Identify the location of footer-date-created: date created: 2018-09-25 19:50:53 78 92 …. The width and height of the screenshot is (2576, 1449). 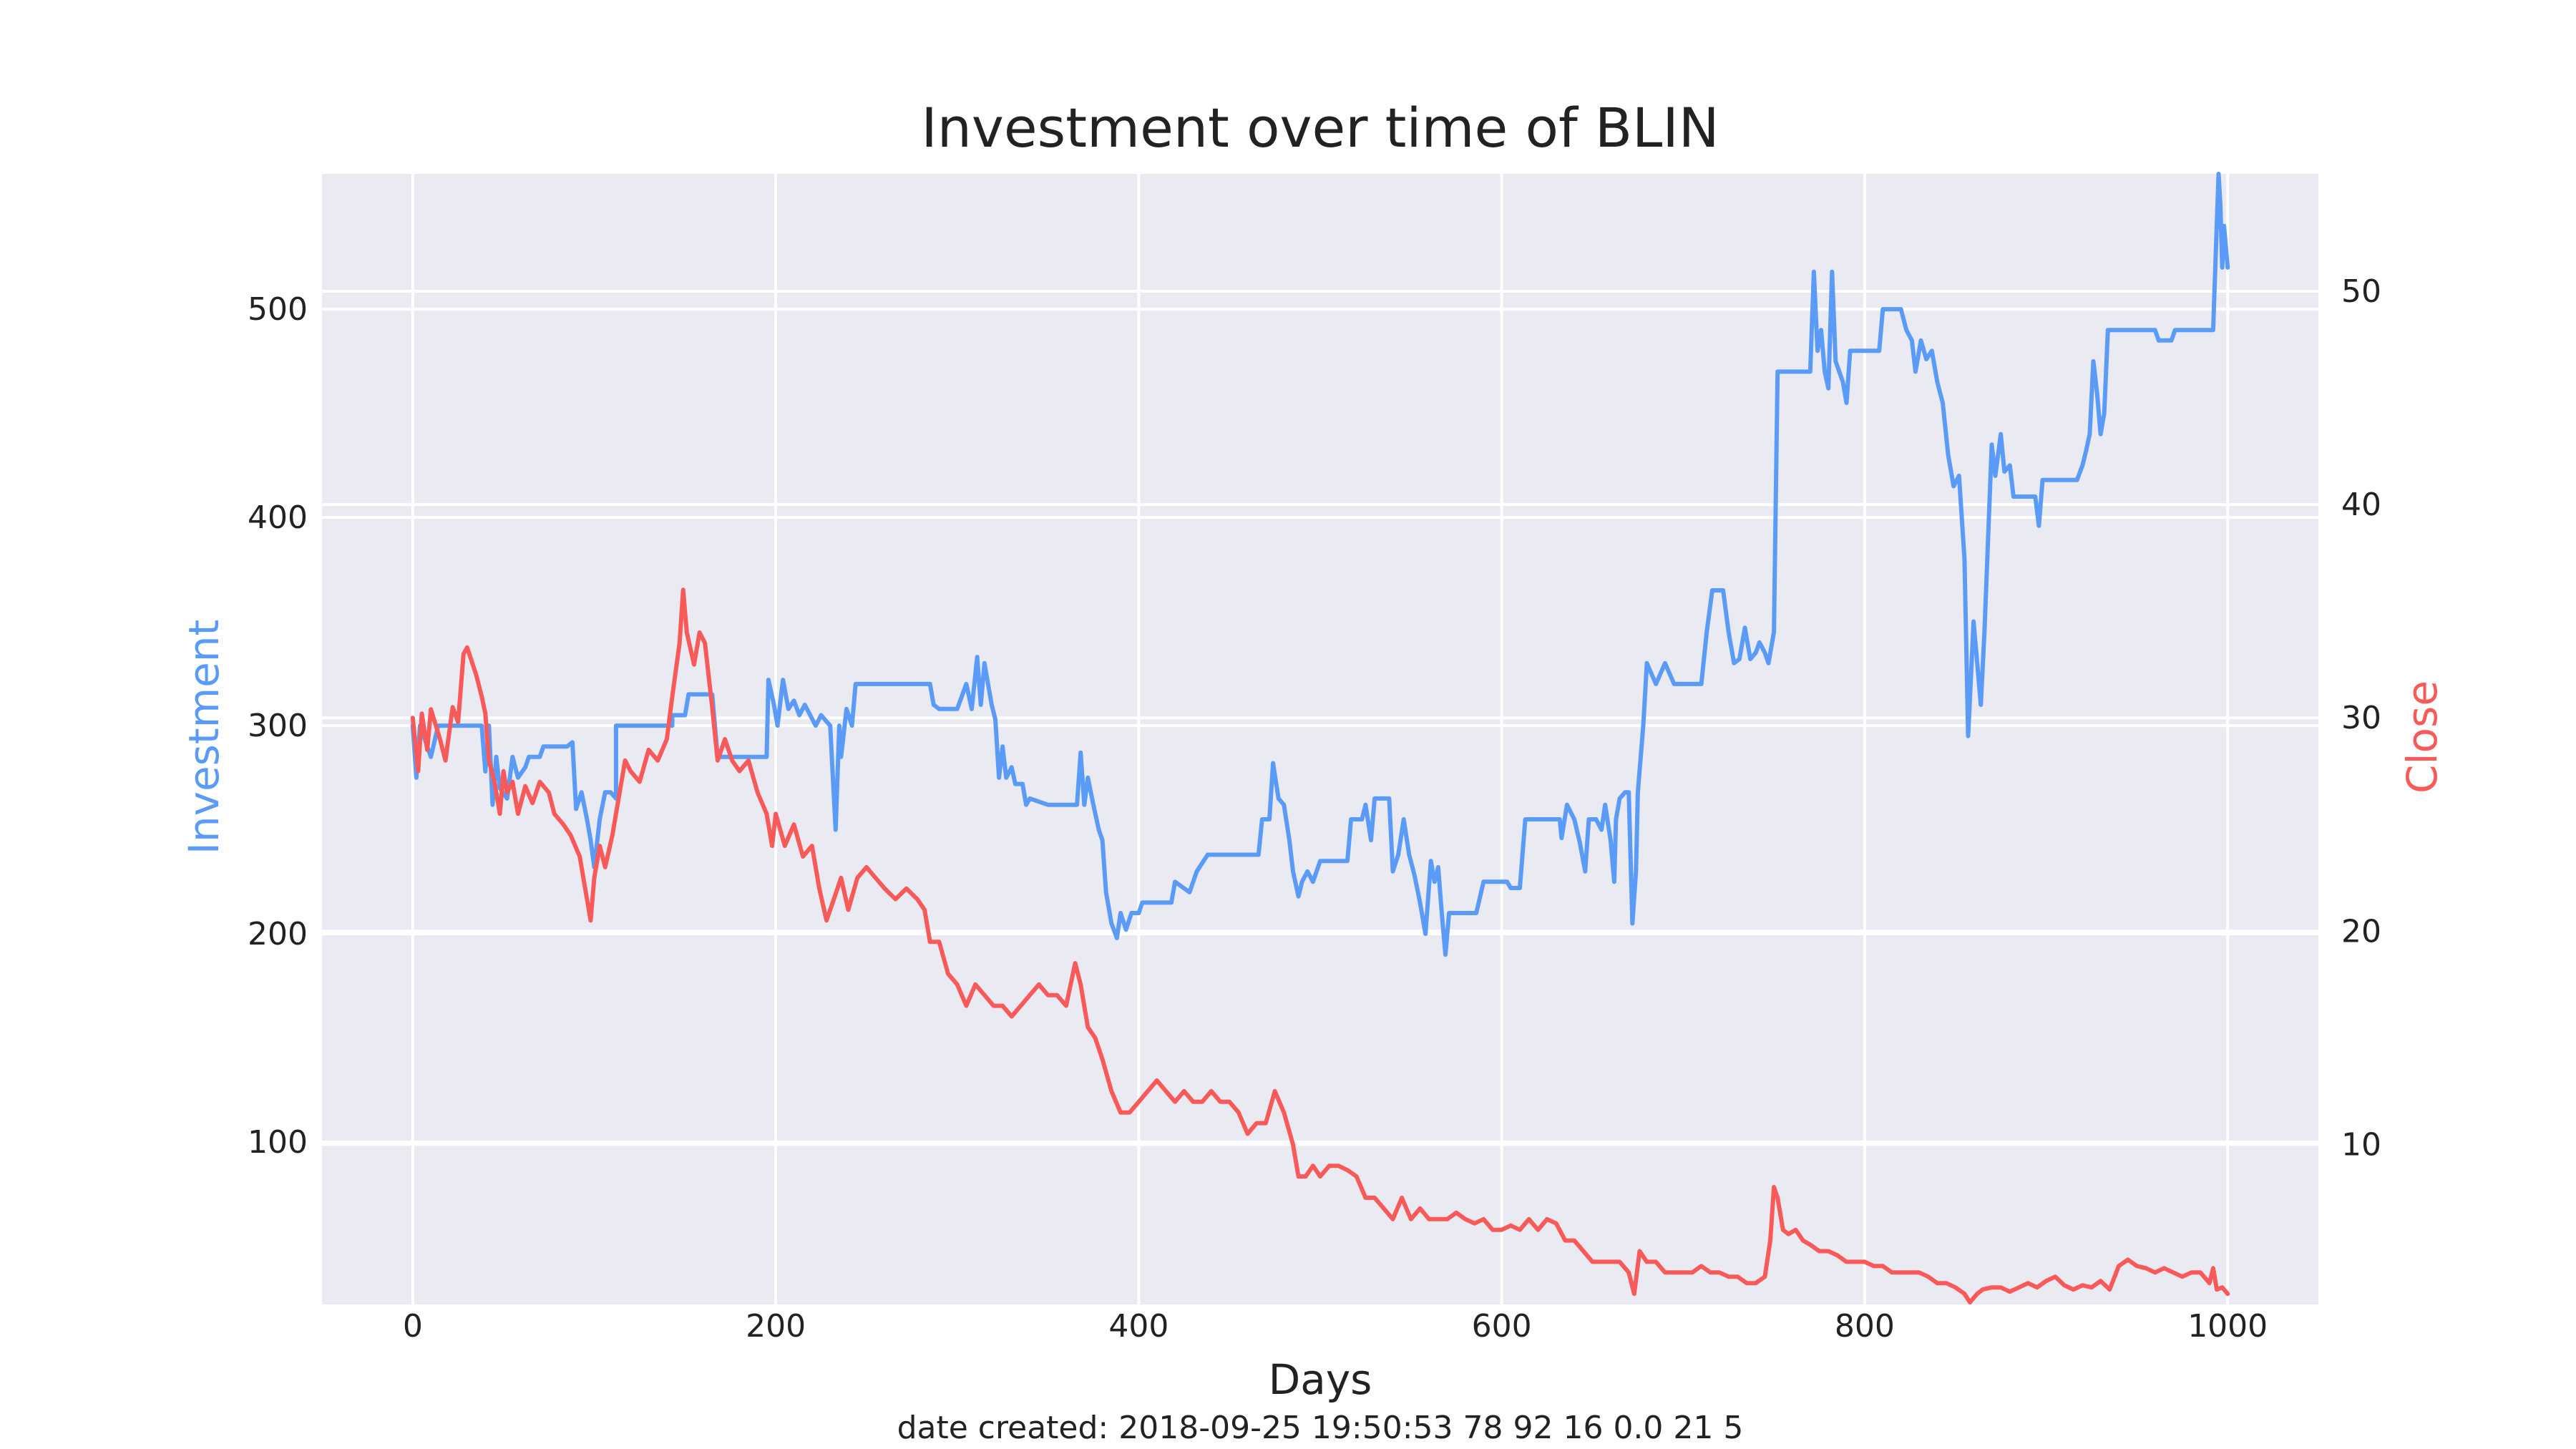
(1320, 1428).